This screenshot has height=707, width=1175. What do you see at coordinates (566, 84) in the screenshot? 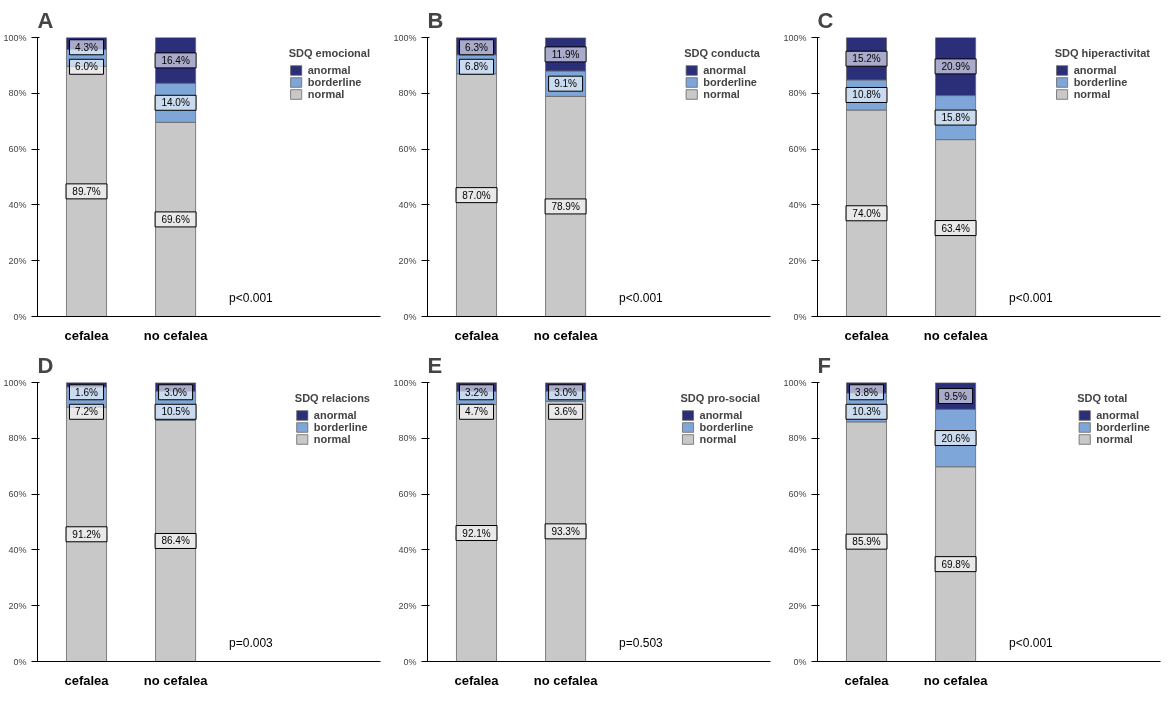
I see `data-label: 9.1%` at bounding box center [566, 84].